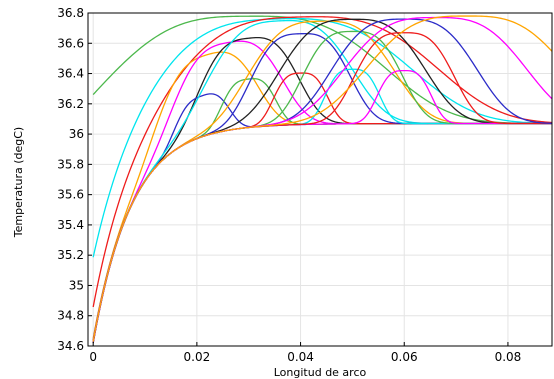  I want to click on y-tick-label: 35.2, so click(70, 255).